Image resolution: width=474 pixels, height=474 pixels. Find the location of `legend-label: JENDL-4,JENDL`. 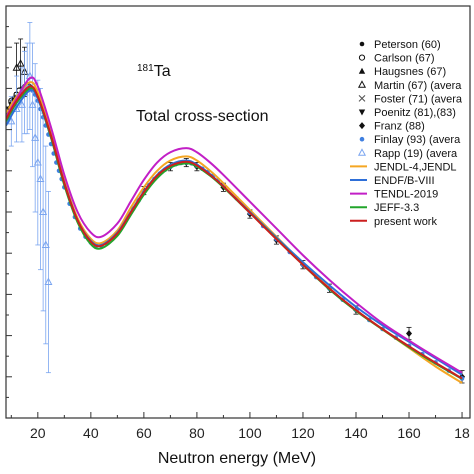

legend-label: JENDL-4,JENDL is located at coordinates (415, 167).